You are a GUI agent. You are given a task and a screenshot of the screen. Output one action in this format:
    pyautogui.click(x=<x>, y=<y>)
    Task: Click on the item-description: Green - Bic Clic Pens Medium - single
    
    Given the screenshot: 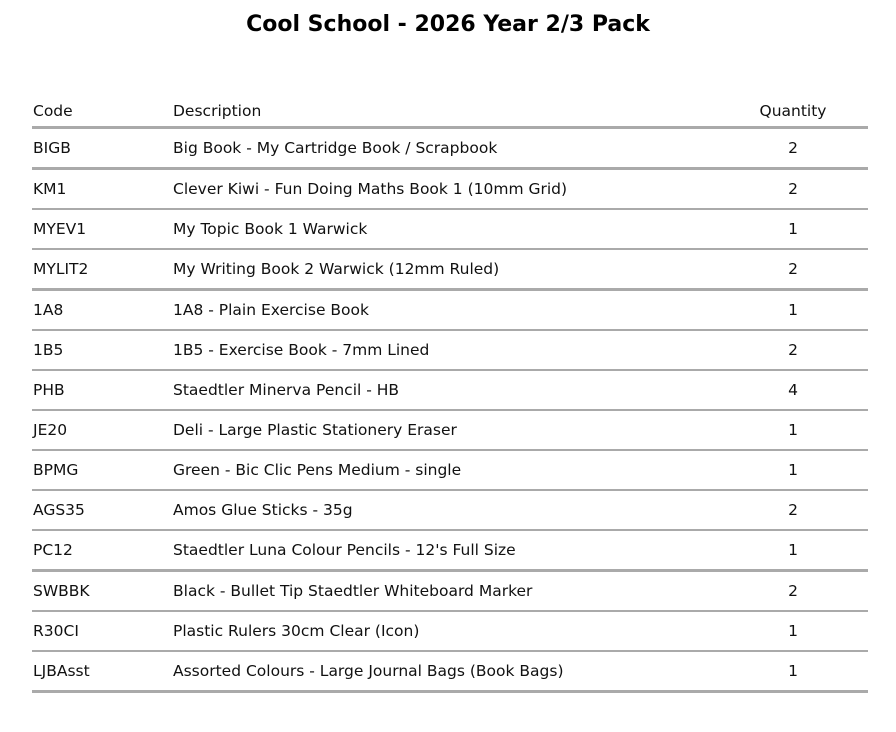 What is the action you would take?
    pyautogui.click(x=444, y=470)
    